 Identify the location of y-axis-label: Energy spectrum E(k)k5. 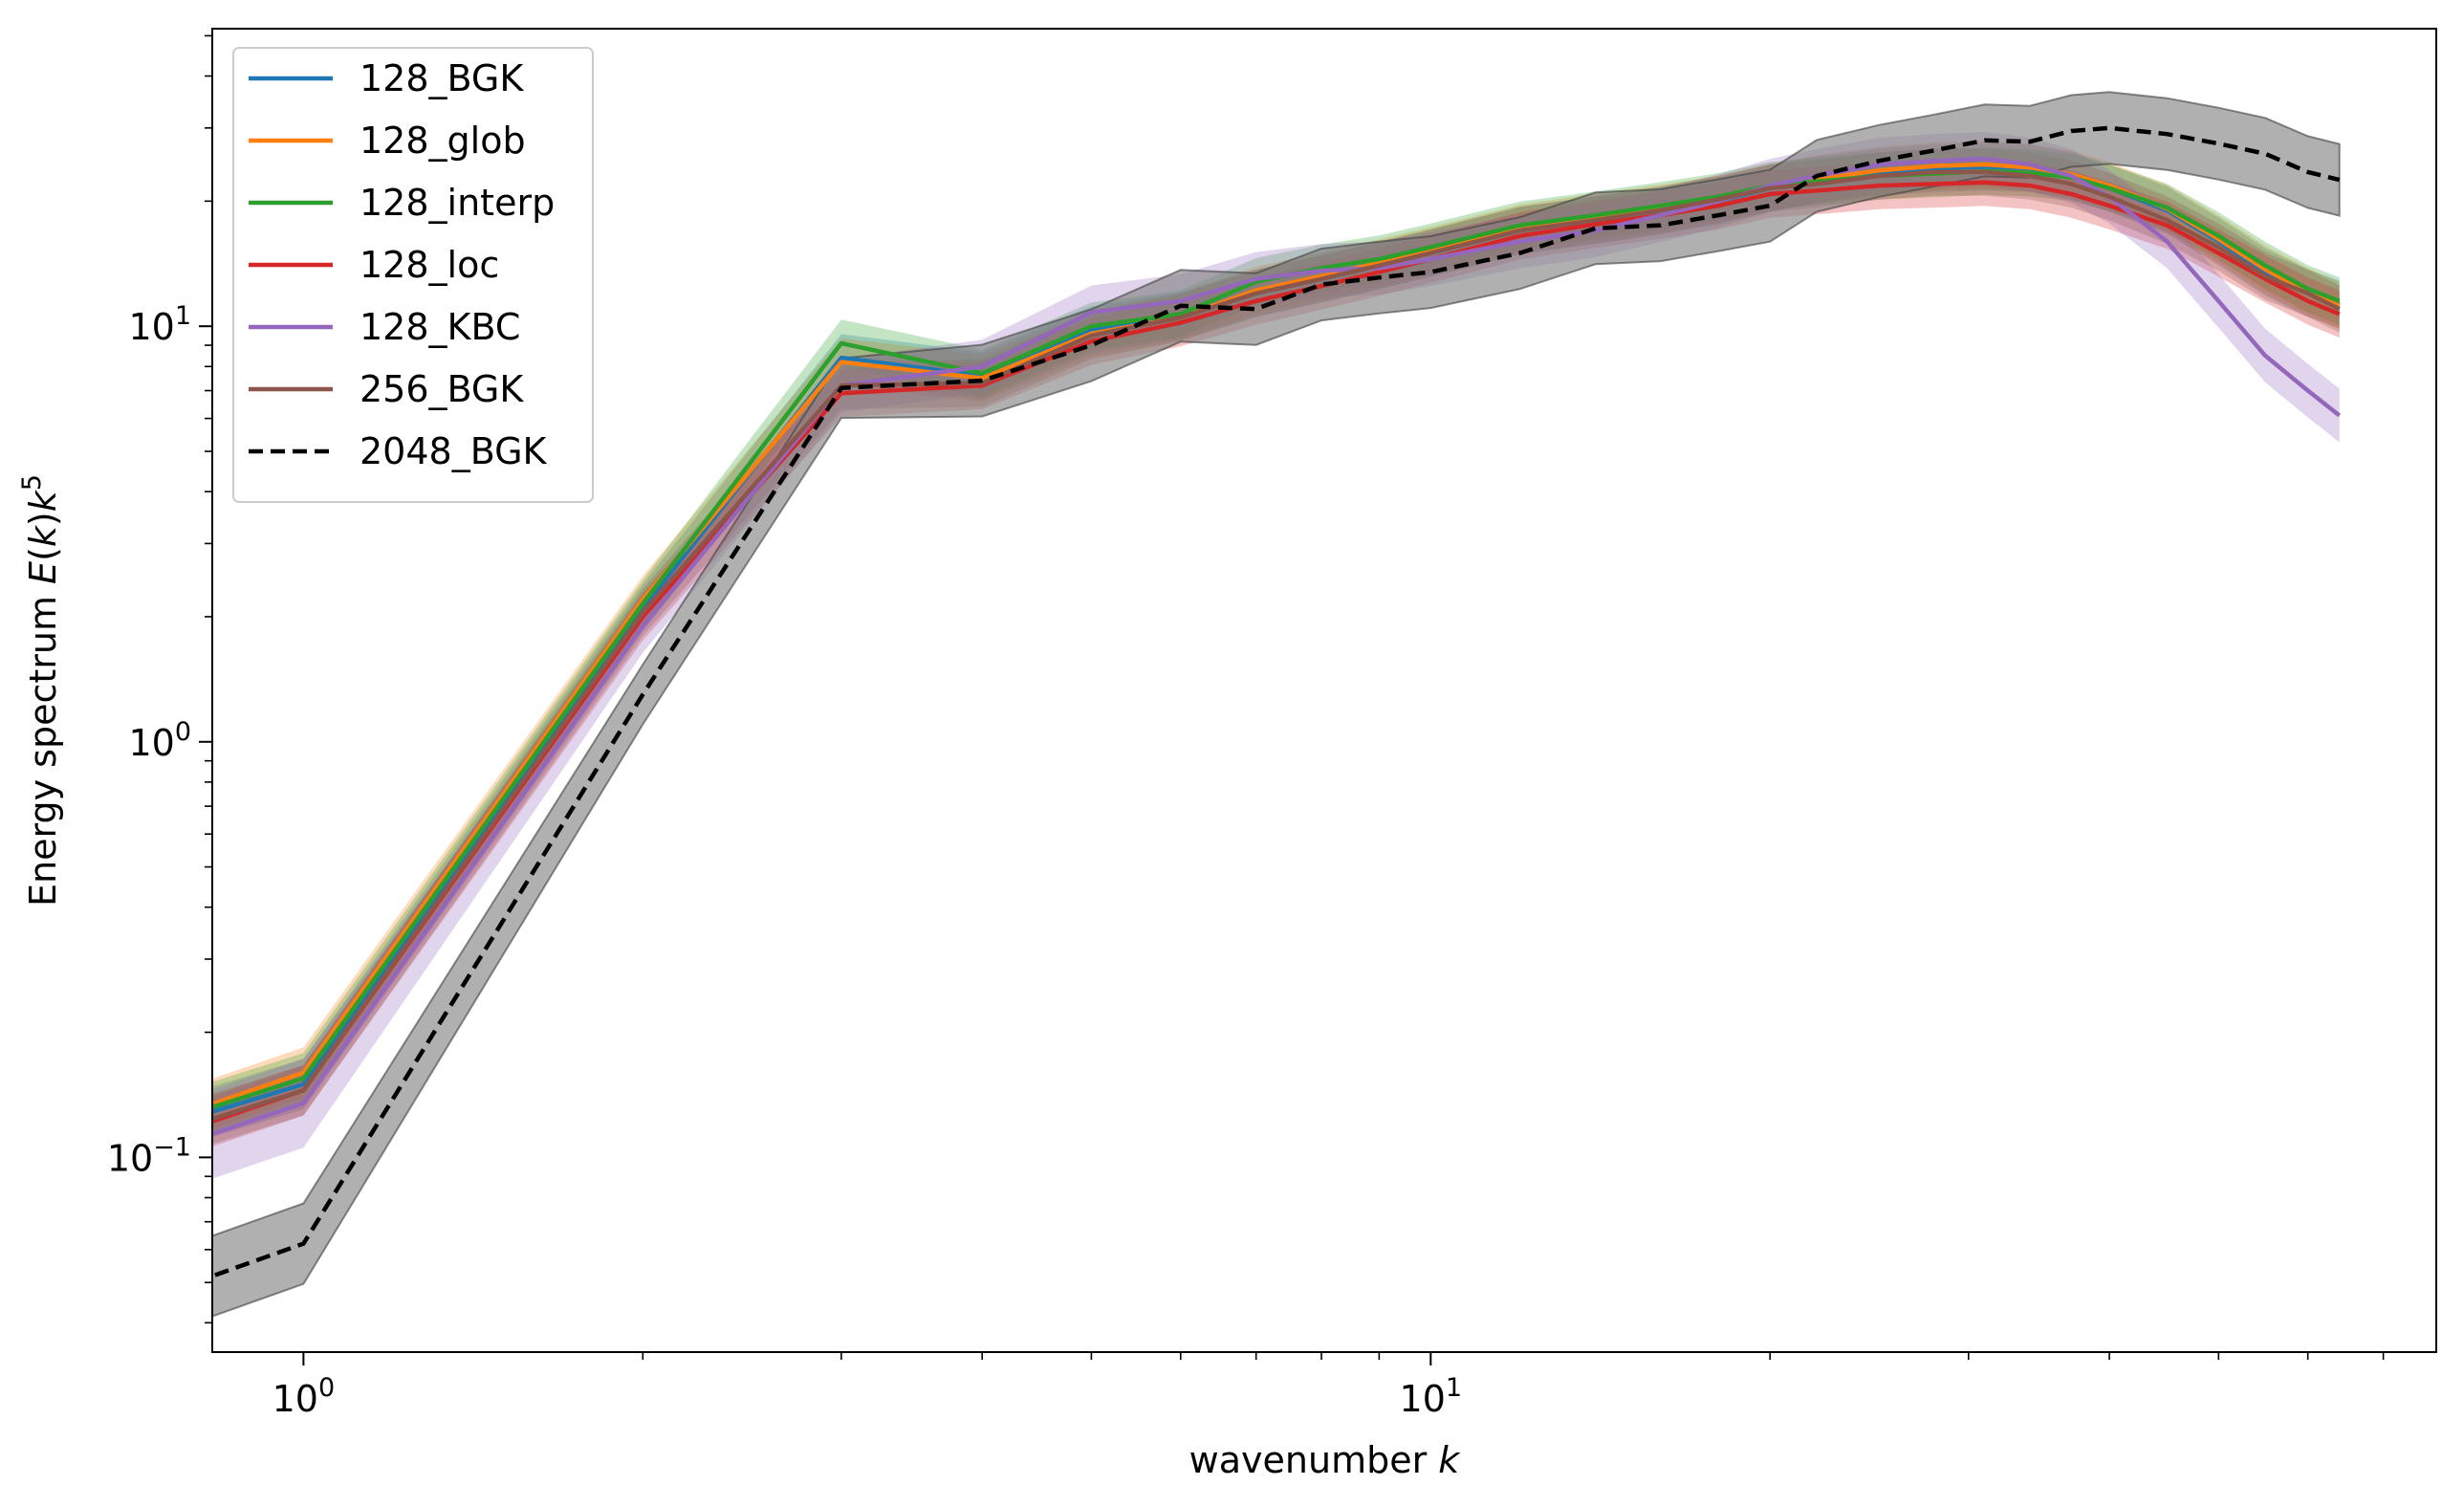
(40, 690).